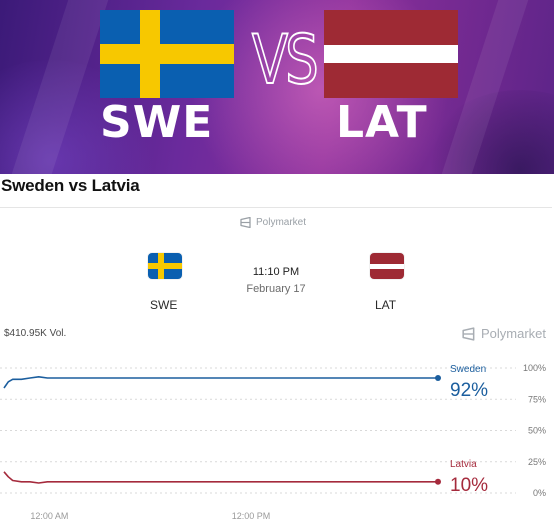 This screenshot has height=524, width=554. I want to click on series-endpoint-sweden, so click(438, 378).